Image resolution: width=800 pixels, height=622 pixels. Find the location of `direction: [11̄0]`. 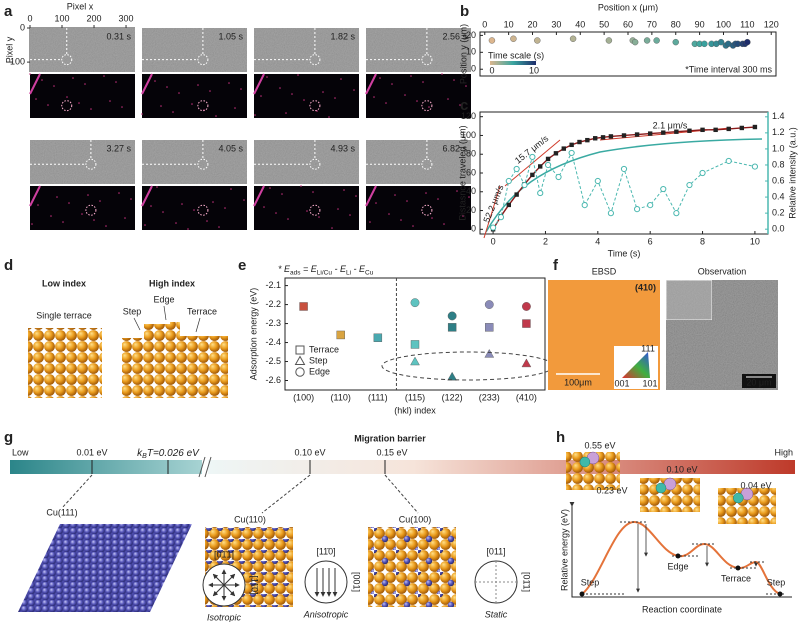

direction: [11̄0] is located at coordinates (325, 551).